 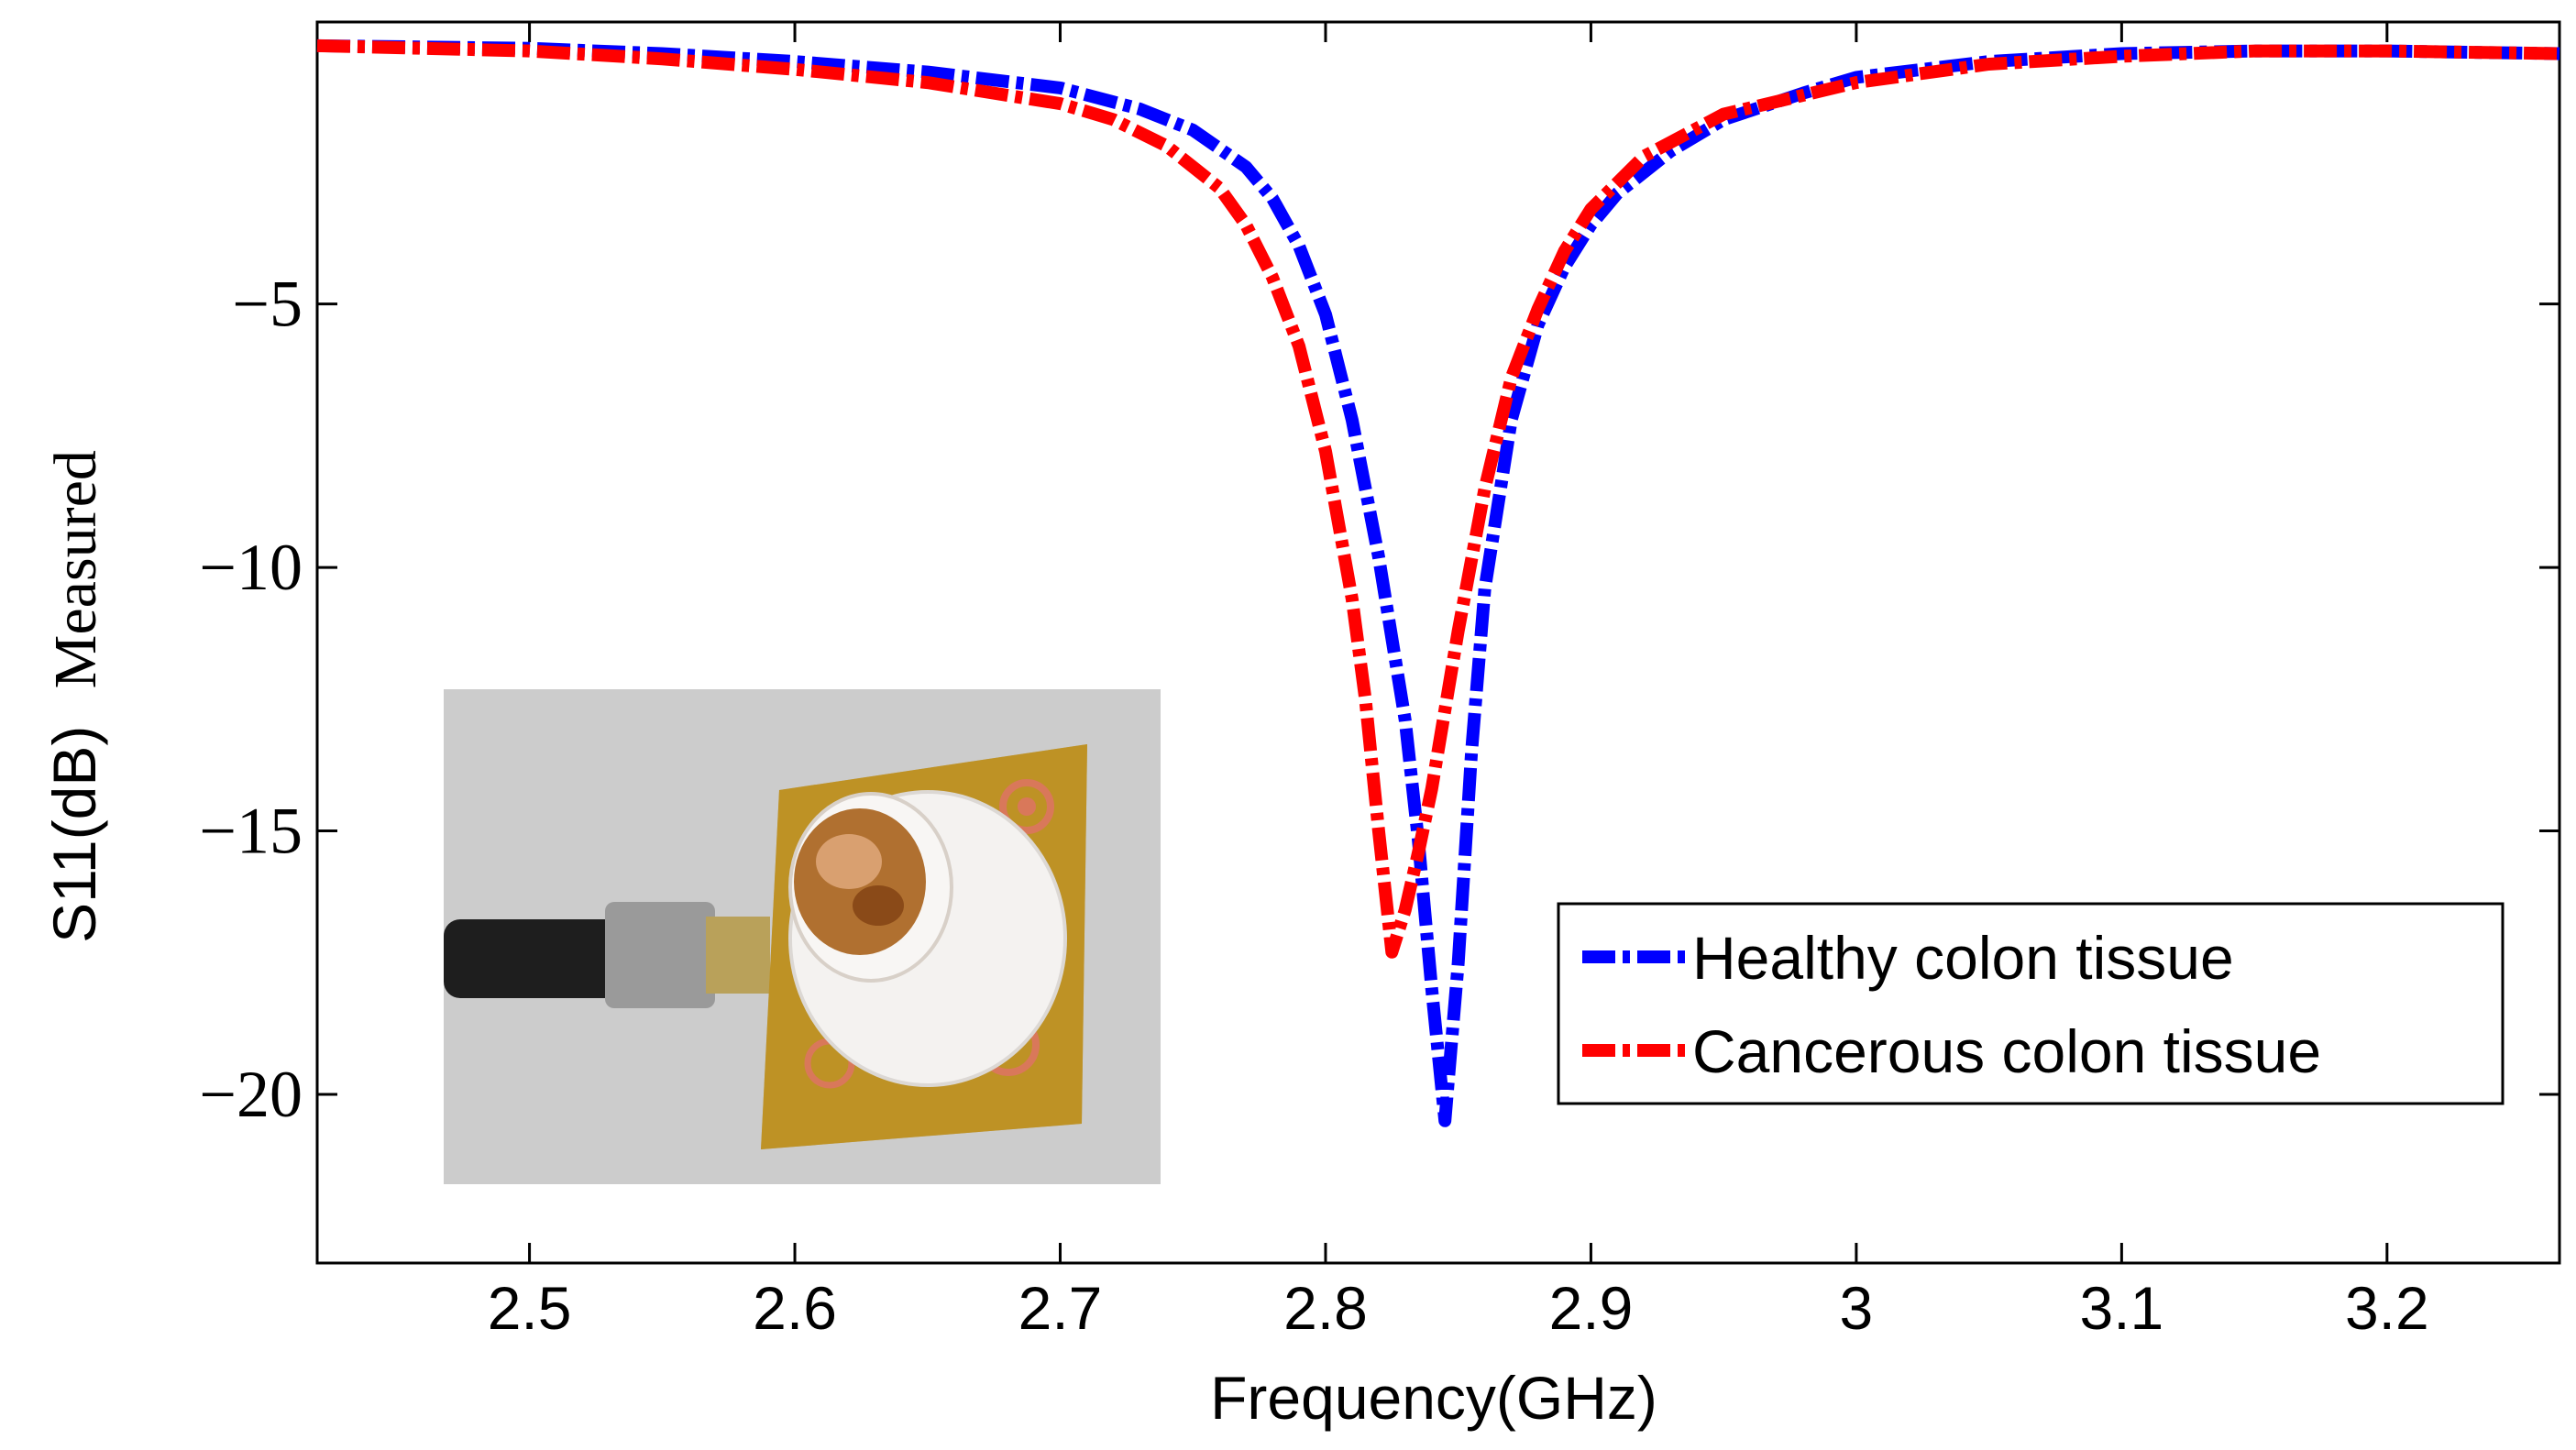 I want to click on x-tick-label: 2.5, so click(x=530, y=1308).